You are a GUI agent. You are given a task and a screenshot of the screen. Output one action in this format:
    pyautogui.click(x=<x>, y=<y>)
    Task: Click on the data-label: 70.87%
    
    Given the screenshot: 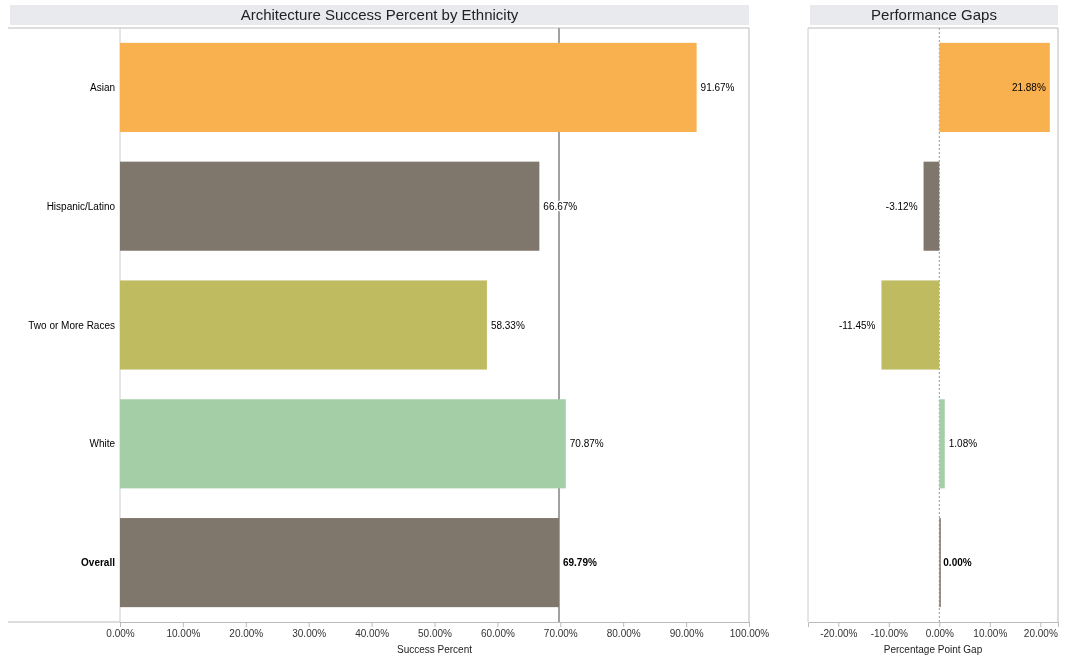 What is the action you would take?
    pyautogui.click(x=586, y=444)
    